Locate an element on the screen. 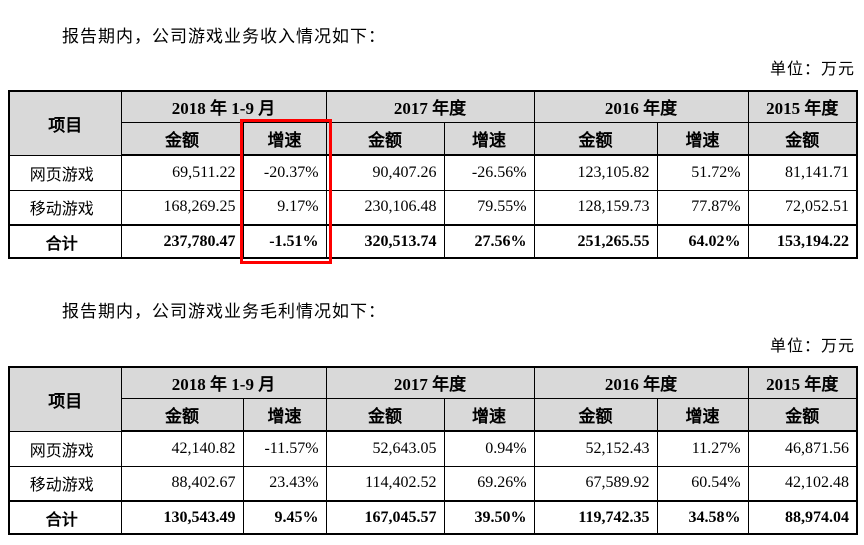 The width and height of the screenshot is (864, 545). growth-cell: 77.87% is located at coordinates (702, 207).